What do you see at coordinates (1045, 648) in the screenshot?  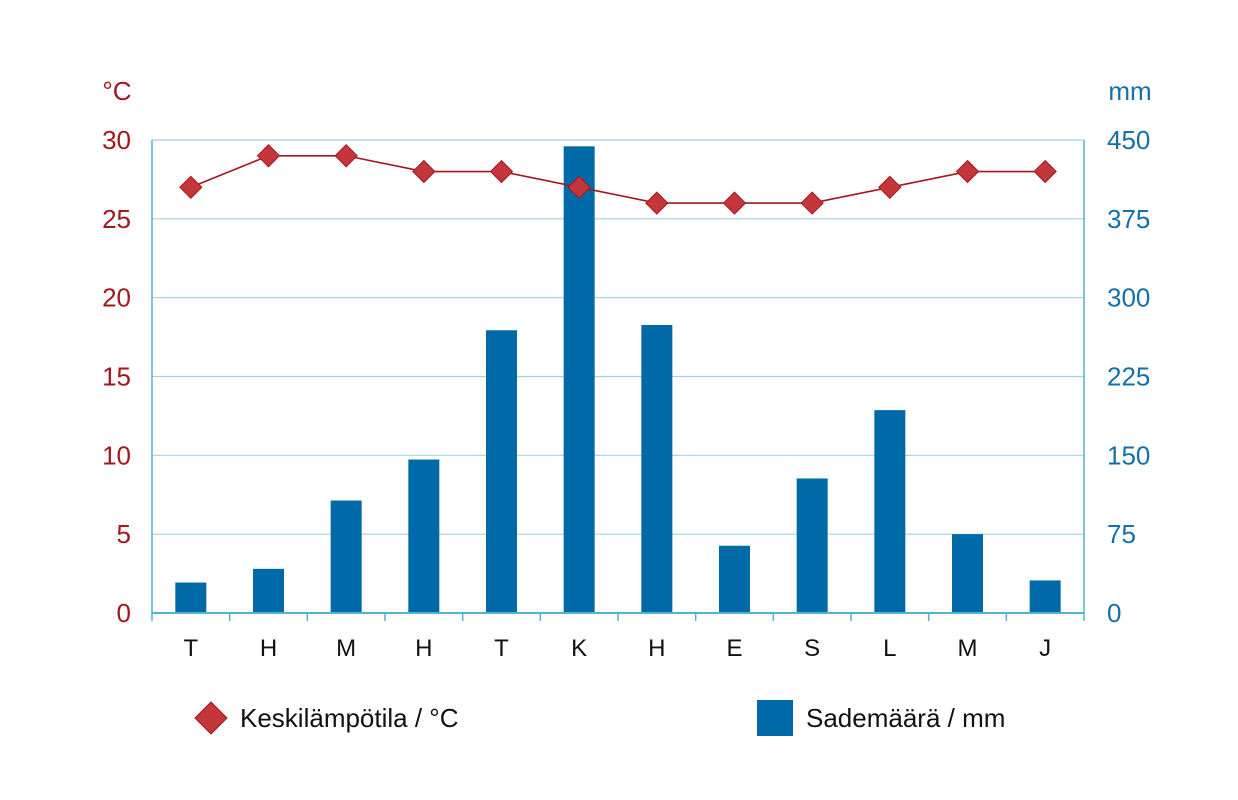 I see `x-tick-label: J` at bounding box center [1045, 648].